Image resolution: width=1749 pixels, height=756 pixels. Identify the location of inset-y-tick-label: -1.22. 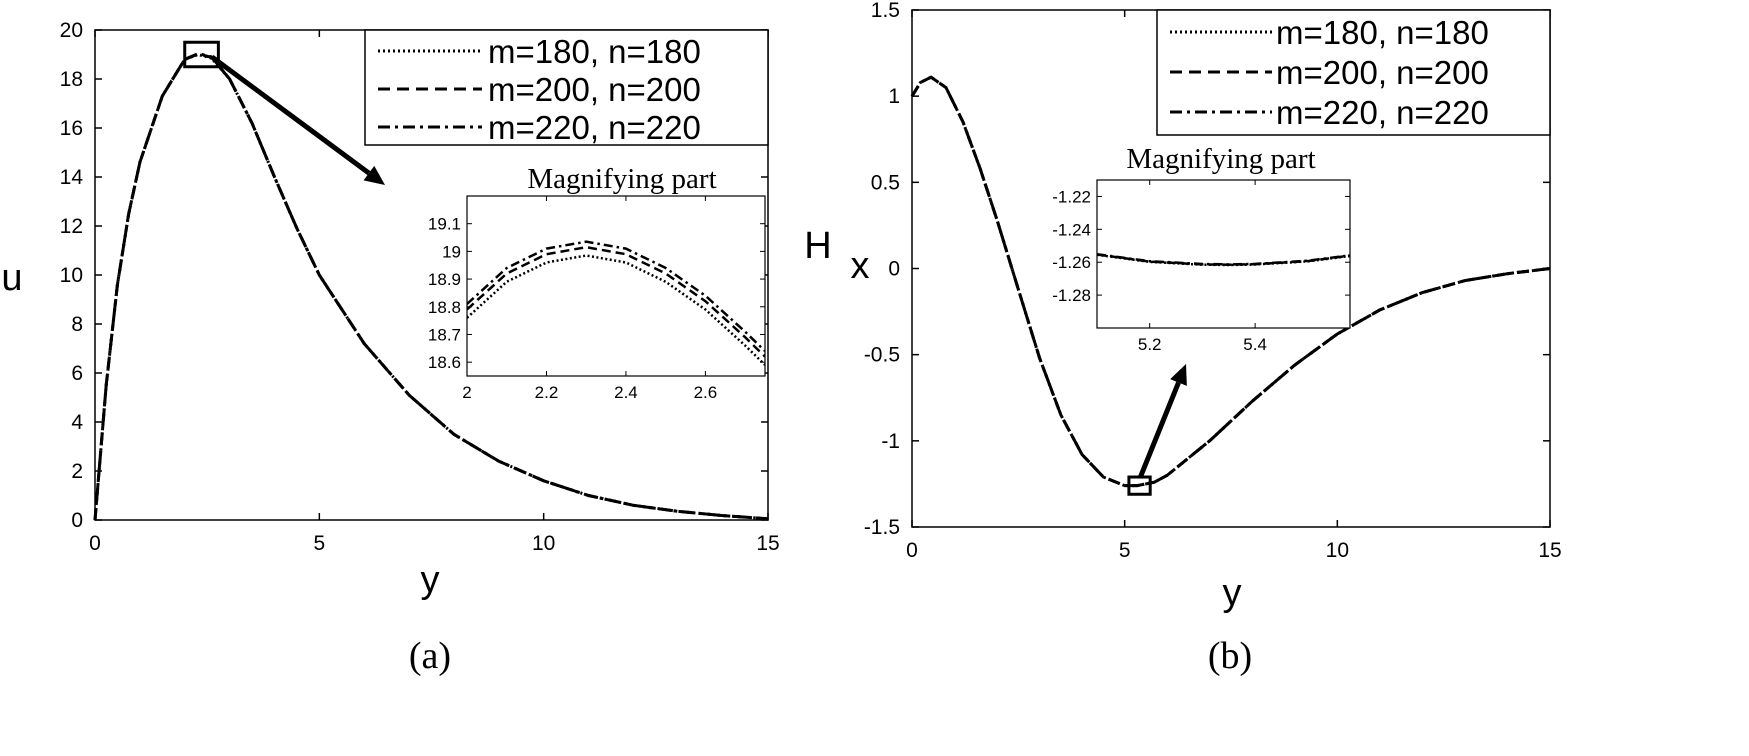
(1071, 196).